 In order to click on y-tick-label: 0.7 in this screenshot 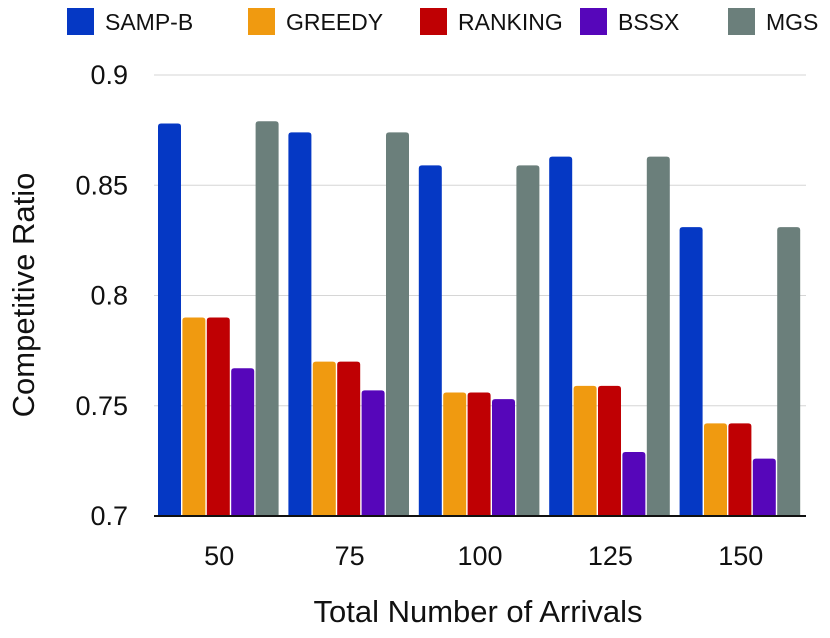, I will do `click(109, 516)`.